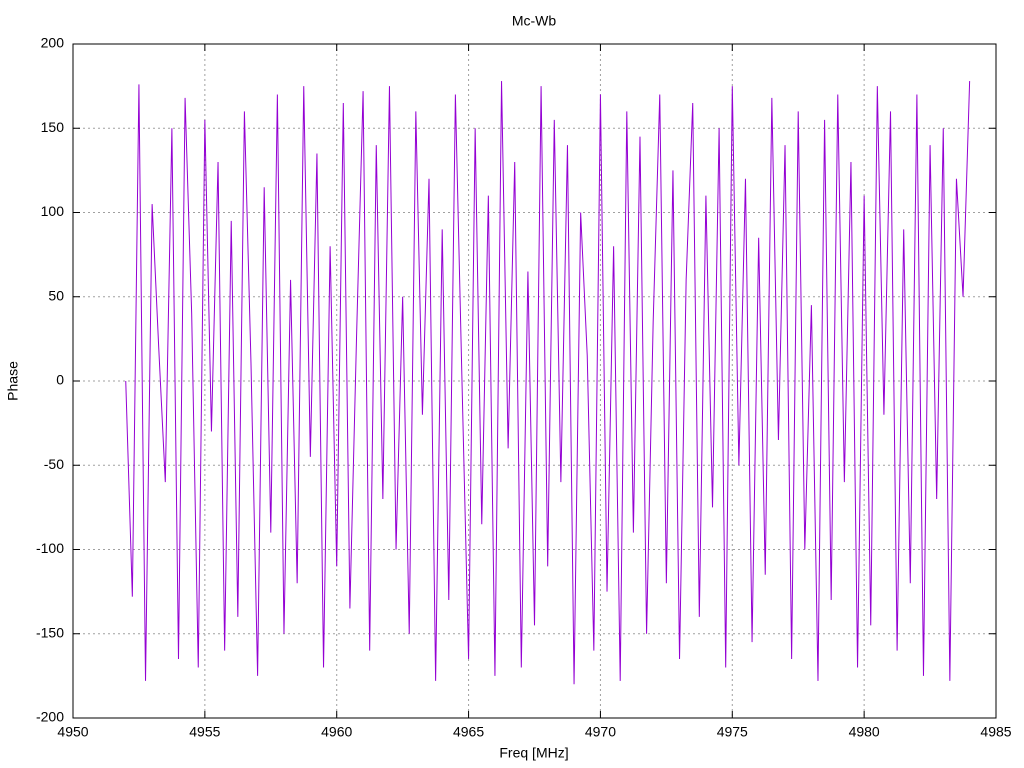 Image resolution: width=1024 pixels, height=768 pixels. What do you see at coordinates (13, 381) in the screenshot?
I see `y-axis-label: Phase` at bounding box center [13, 381].